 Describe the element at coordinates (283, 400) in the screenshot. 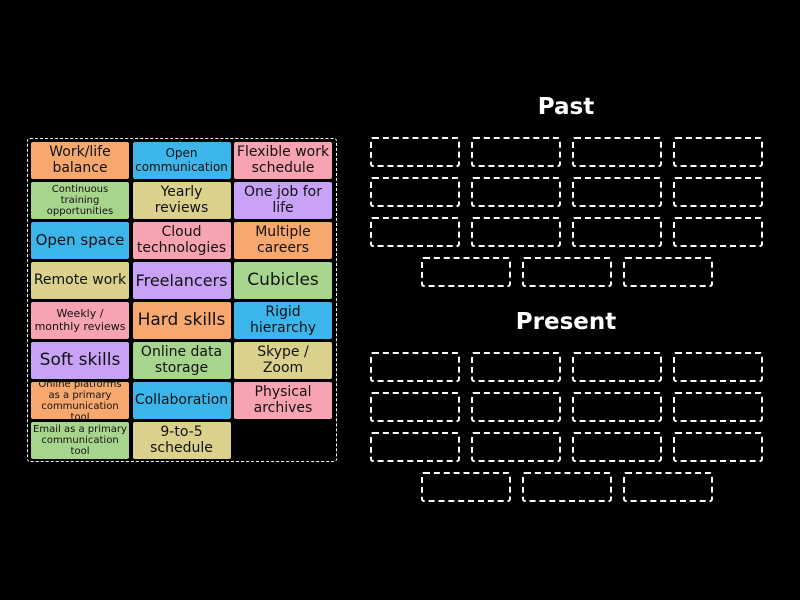

I see `tile: Physical archives` at that location.